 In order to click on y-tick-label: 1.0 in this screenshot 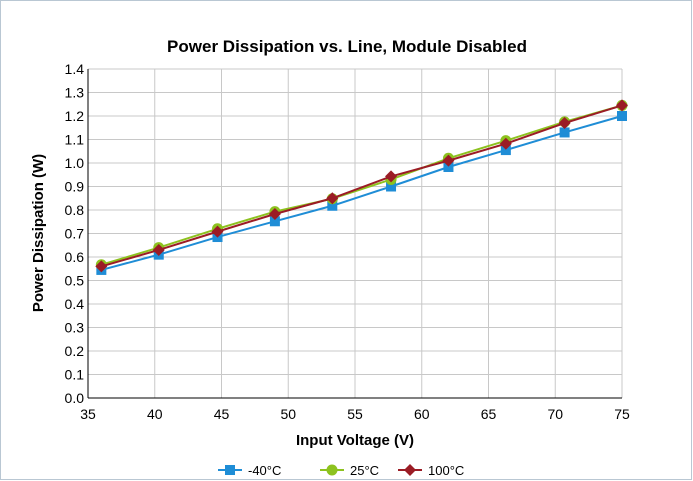, I will do `click(75, 163)`.